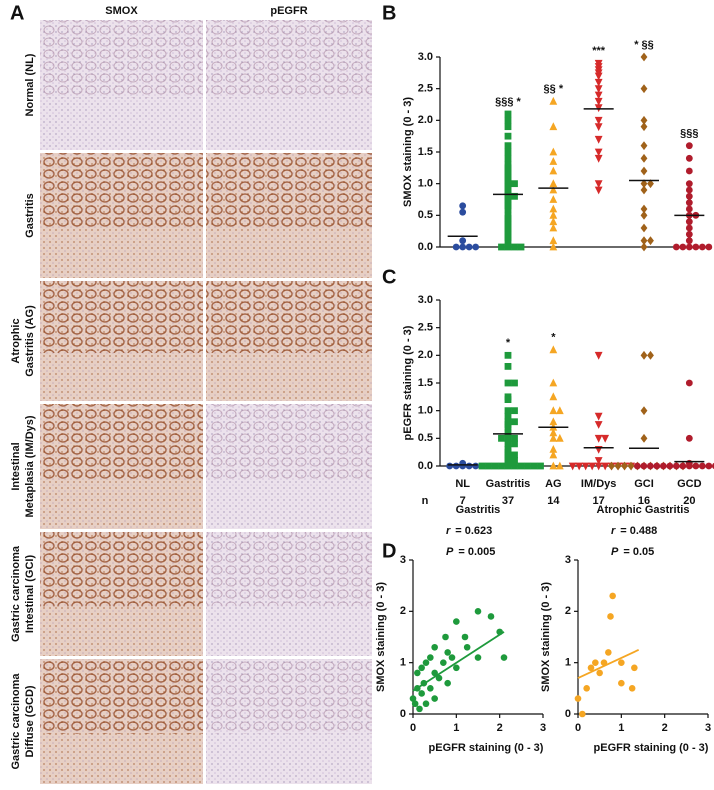  I want to click on row-label: Metaplasia (IM/Dys), so click(30, 466).